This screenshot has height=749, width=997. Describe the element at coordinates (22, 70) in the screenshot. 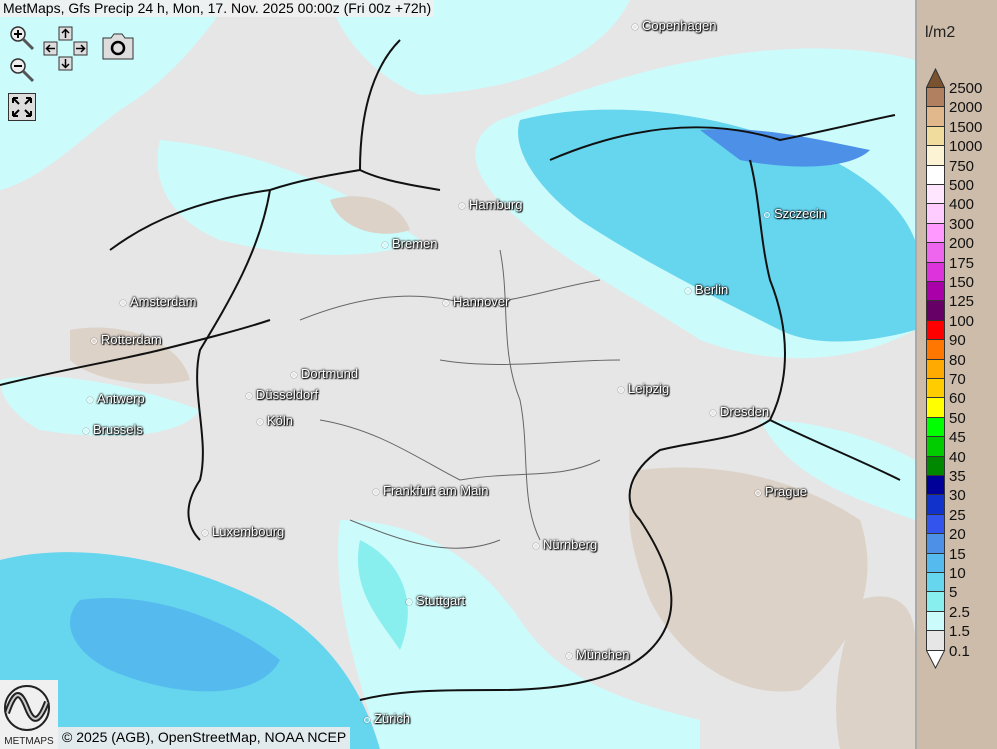

I see `zoom-out-icon` at that location.